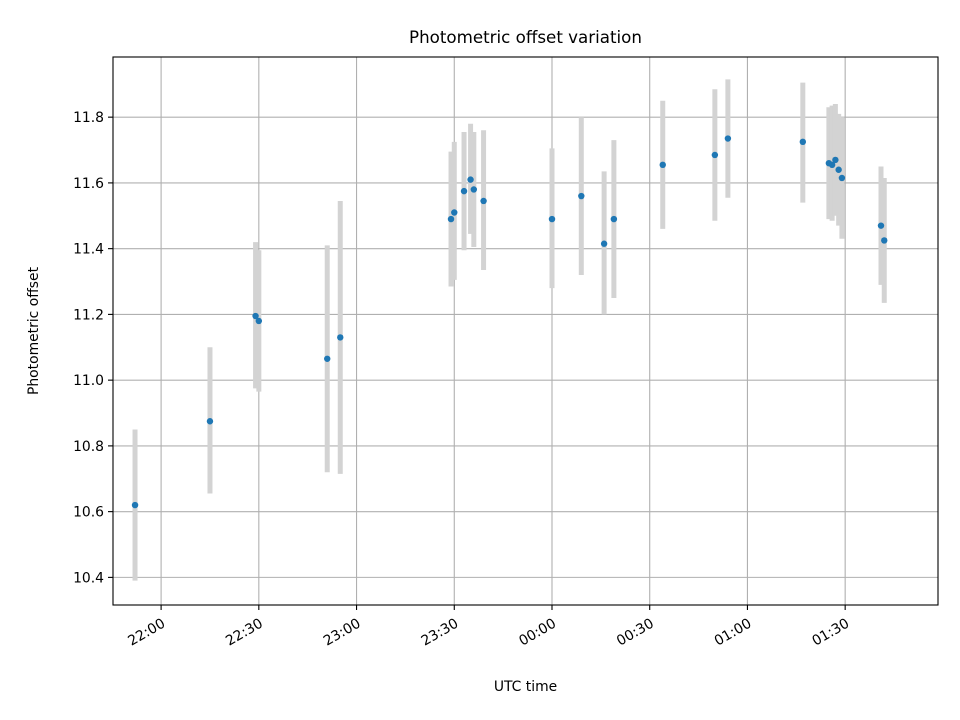 The width and height of the screenshot is (960, 720). I want to click on y-tick-label: 11.0, so click(88, 381).